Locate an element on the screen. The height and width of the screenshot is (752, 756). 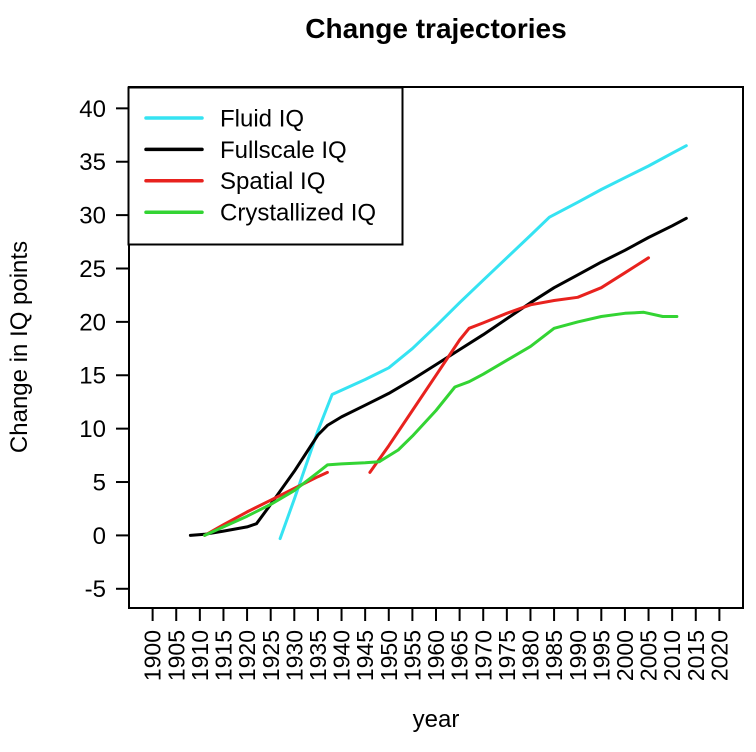
chart-title: Change trajectories is located at coordinates (435, 28).